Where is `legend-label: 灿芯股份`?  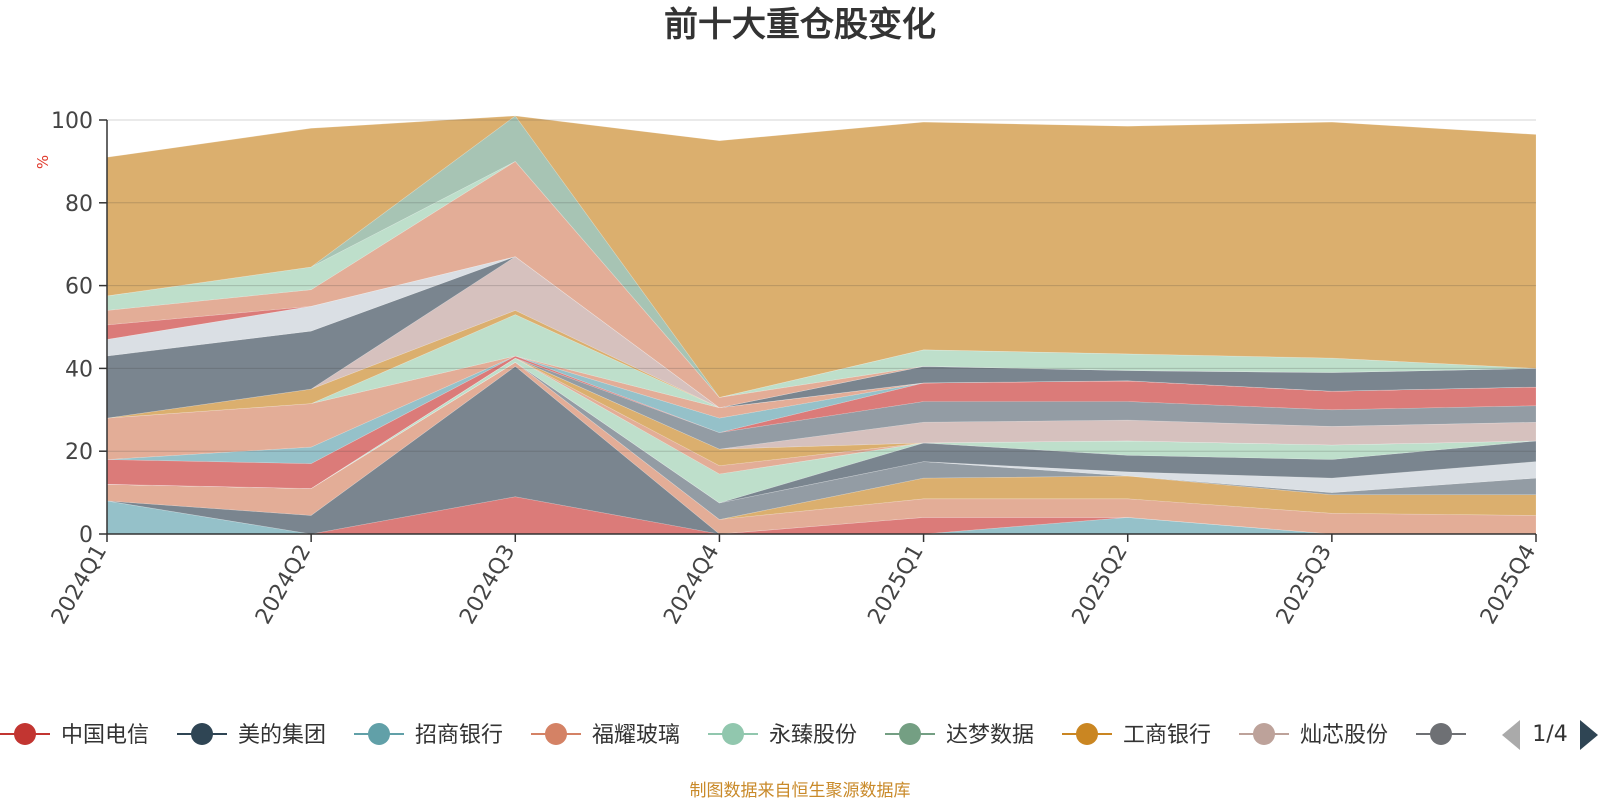 legend-label: 灿芯股份 is located at coordinates (1344, 735).